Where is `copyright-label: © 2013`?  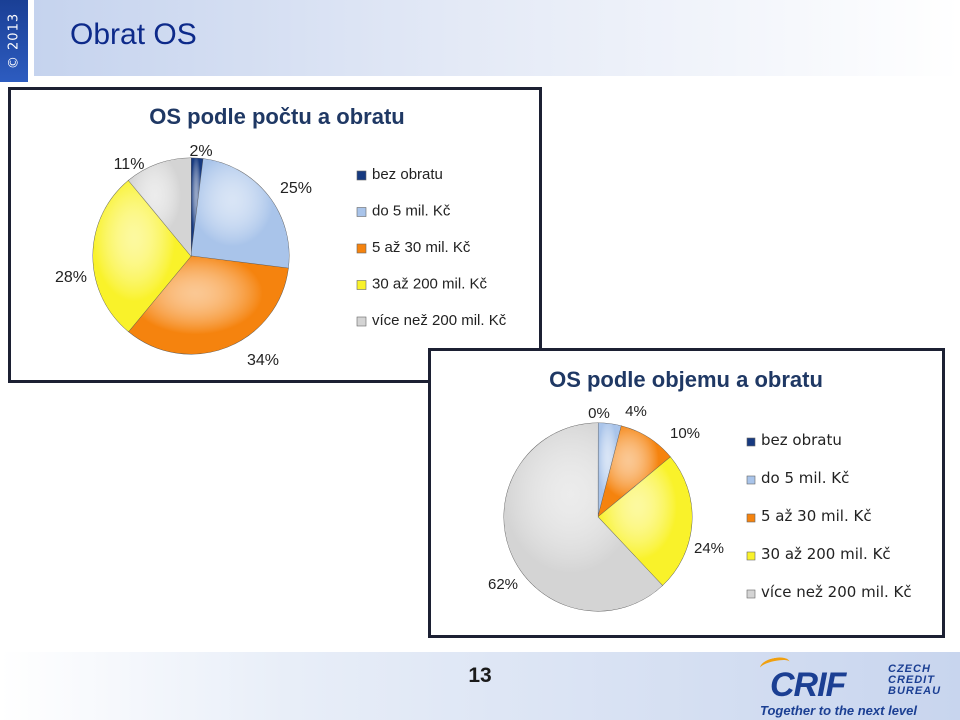
copyright-label: © 2013 is located at coordinates (14, 41).